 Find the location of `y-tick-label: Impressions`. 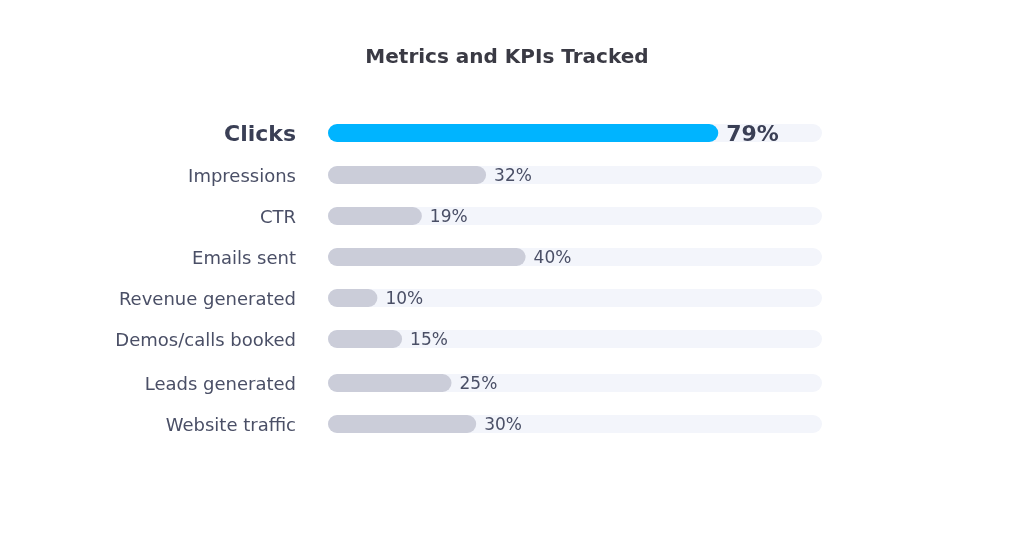

y-tick-label: Impressions is located at coordinates (242, 175).